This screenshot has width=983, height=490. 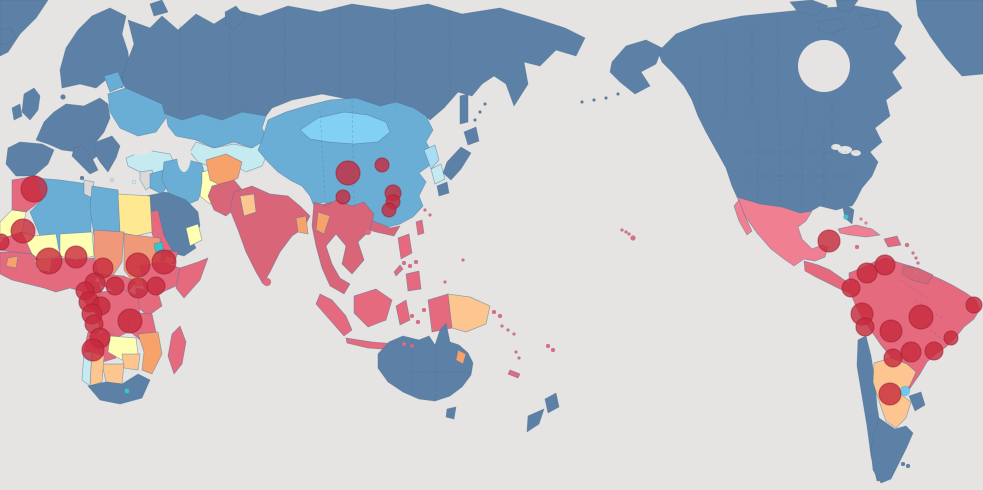 What do you see at coordinates (112, 180) in the screenshot?
I see `island-crete` at bounding box center [112, 180].